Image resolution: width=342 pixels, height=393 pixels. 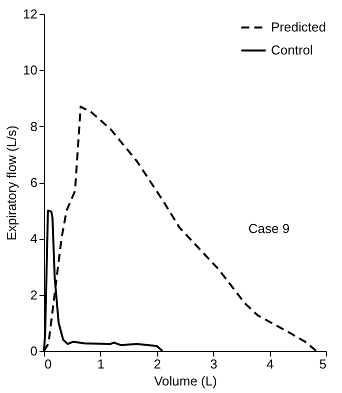 What do you see at coordinates (34, 182) in the screenshot?
I see `y-tick-label: 6` at bounding box center [34, 182].